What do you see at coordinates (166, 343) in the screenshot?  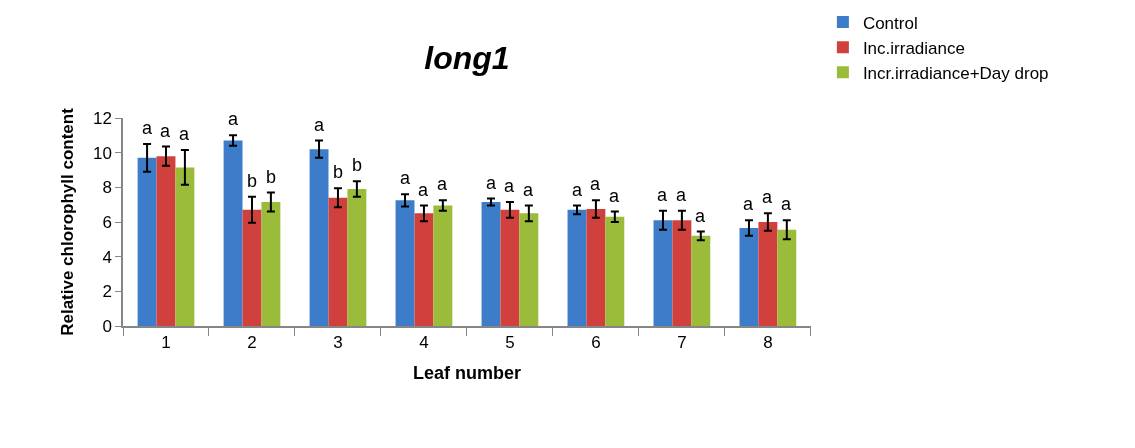 I see `x-tick-label: 1` at bounding box center [166, 343].